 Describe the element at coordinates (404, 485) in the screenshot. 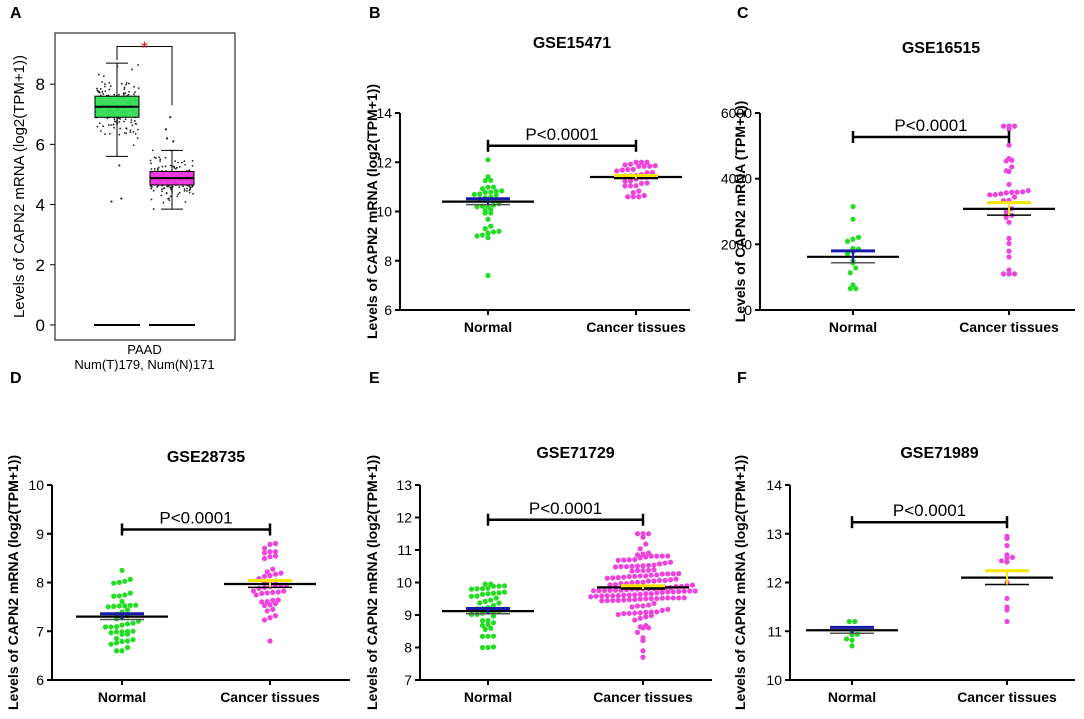

I see `y-tick-label: 13` at that location.